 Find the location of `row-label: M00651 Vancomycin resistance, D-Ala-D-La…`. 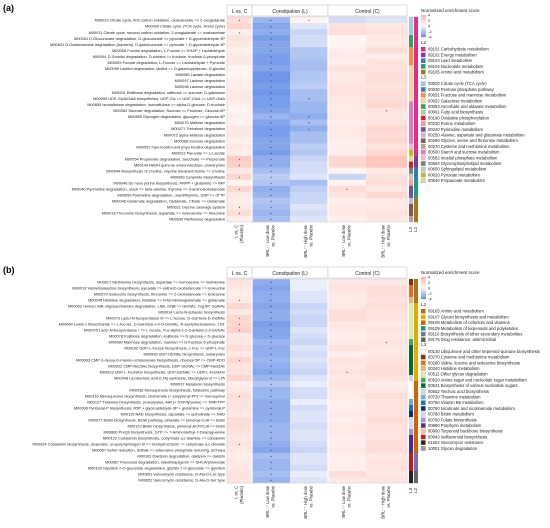

row-label: M00651 Vancomycin resistance, D-Ala-D-La… is located at coordinates (181, 474).